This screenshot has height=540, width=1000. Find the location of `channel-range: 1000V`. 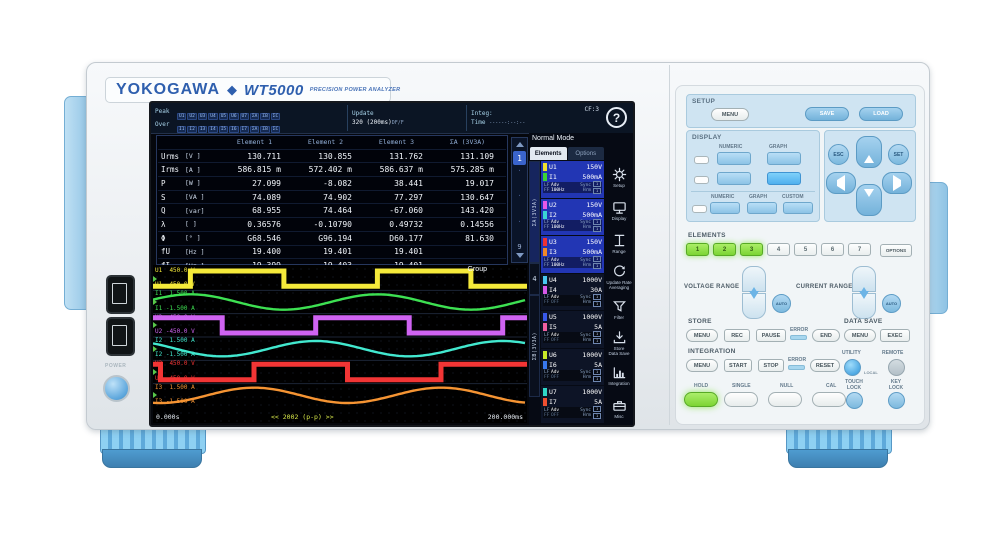

channel-range: 1000V is located at coordinates (592, 354).